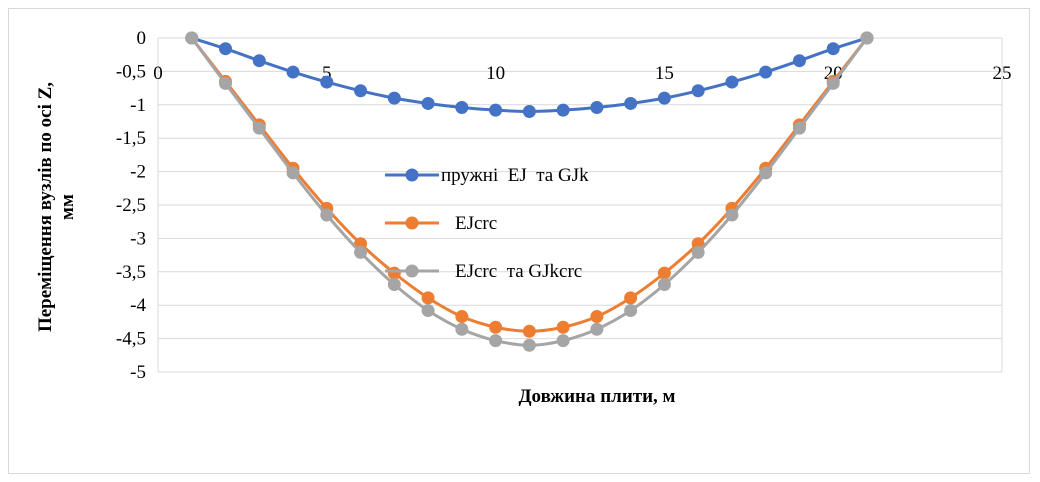 Image resolution: width=1040 pixels, height=482 pixels. I want to click on y-tick-label: -2, so click(138, 172).